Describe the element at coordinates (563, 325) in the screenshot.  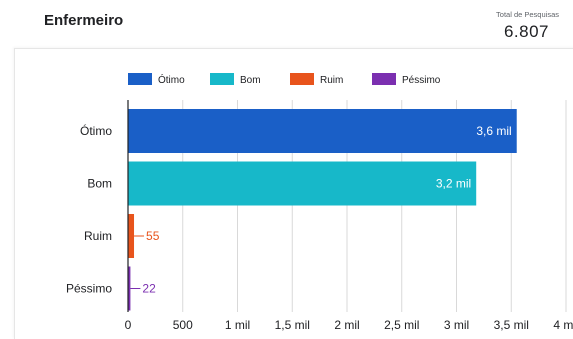
I see `x-tick-label: 4 mil` at that location.